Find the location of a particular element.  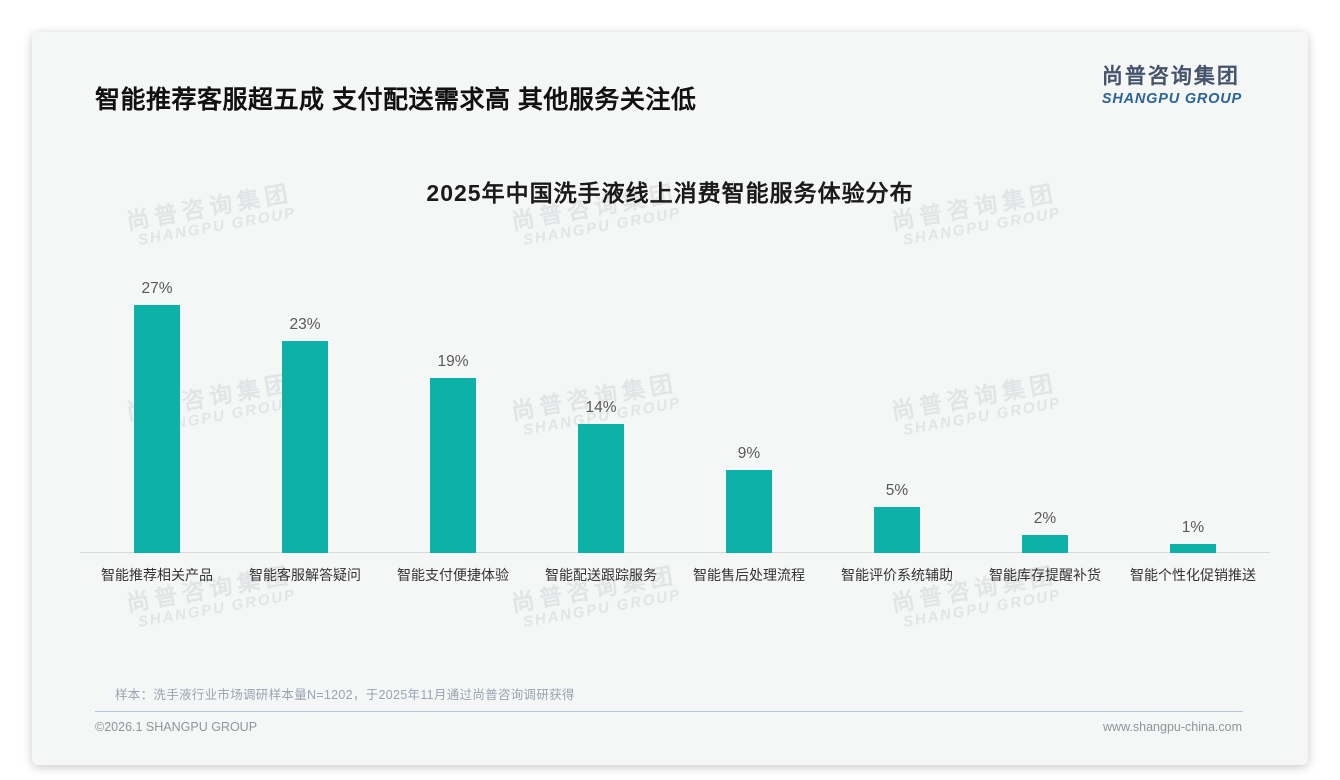

bar-slot: 9% 智能售后处理流程 is located at coordinates (749, 427).